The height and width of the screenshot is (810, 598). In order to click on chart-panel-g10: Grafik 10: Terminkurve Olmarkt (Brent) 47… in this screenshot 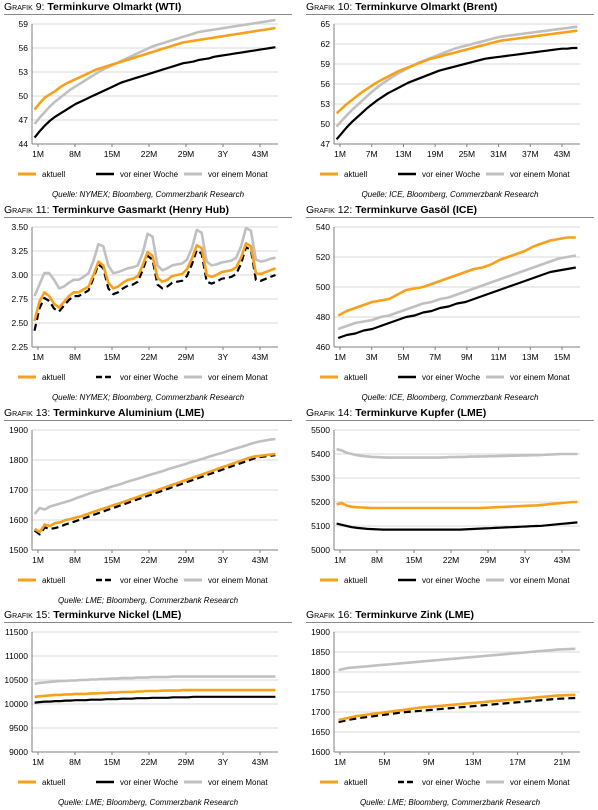, I will do `click(450, 101)`.